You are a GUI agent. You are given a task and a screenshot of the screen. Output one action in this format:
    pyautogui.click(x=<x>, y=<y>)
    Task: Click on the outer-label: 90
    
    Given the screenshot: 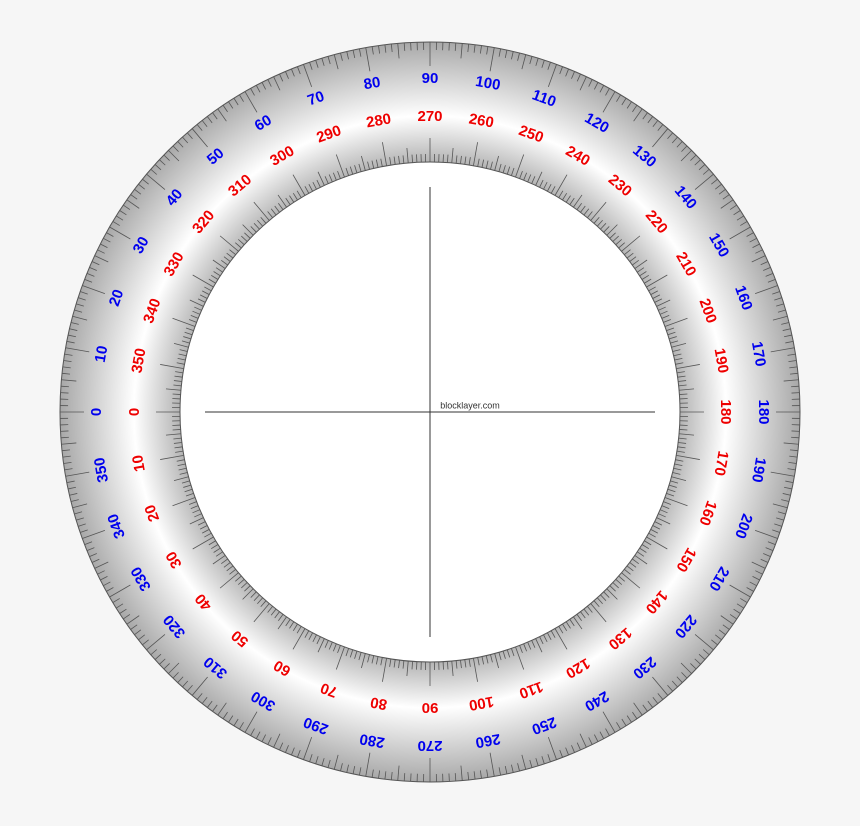 What is the action you would take?
    pyautogui.click(x=430, y=78)
    